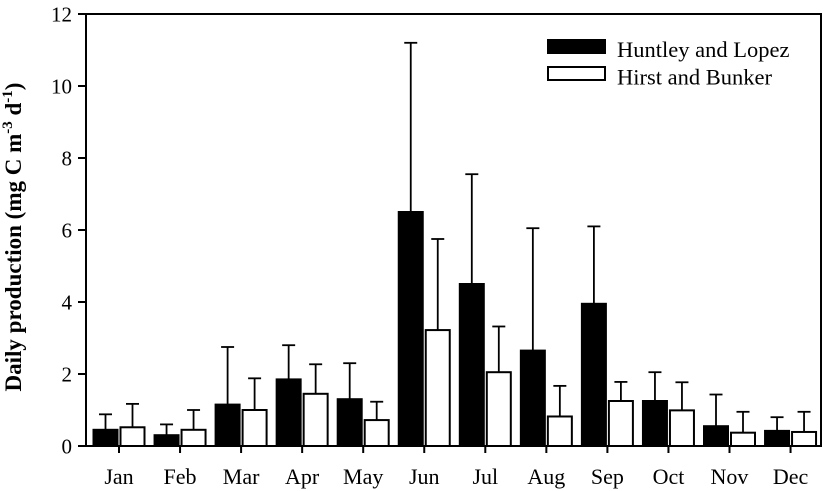 This screenshot has width=827, height=491. Describe the element at coordinates (180, 476) in the screenshot. I see `x-tick-label-feb: Feb` at that location.